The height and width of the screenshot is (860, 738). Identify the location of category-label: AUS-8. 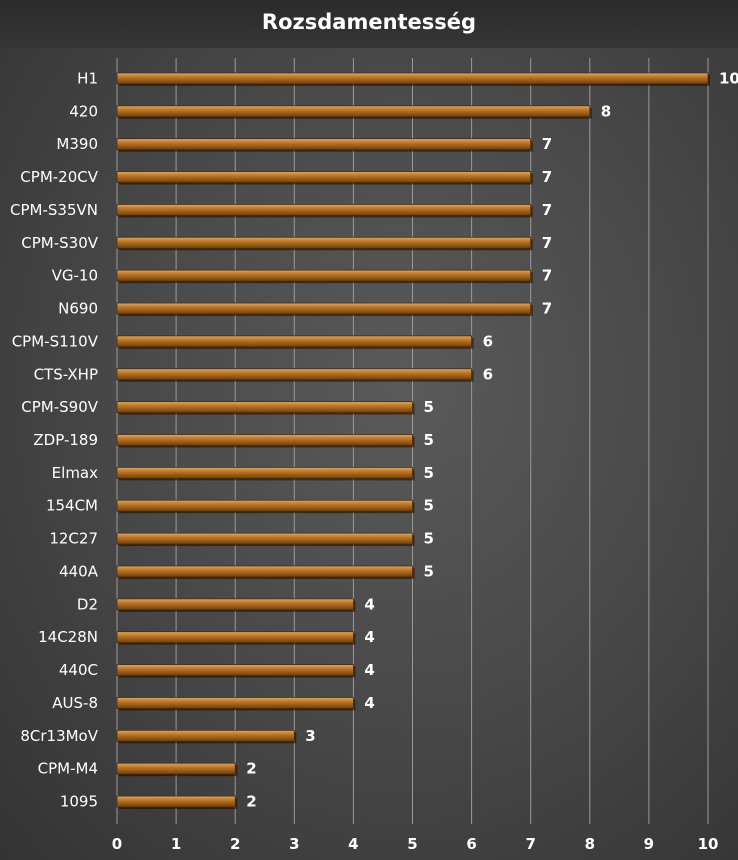
(75, 703).